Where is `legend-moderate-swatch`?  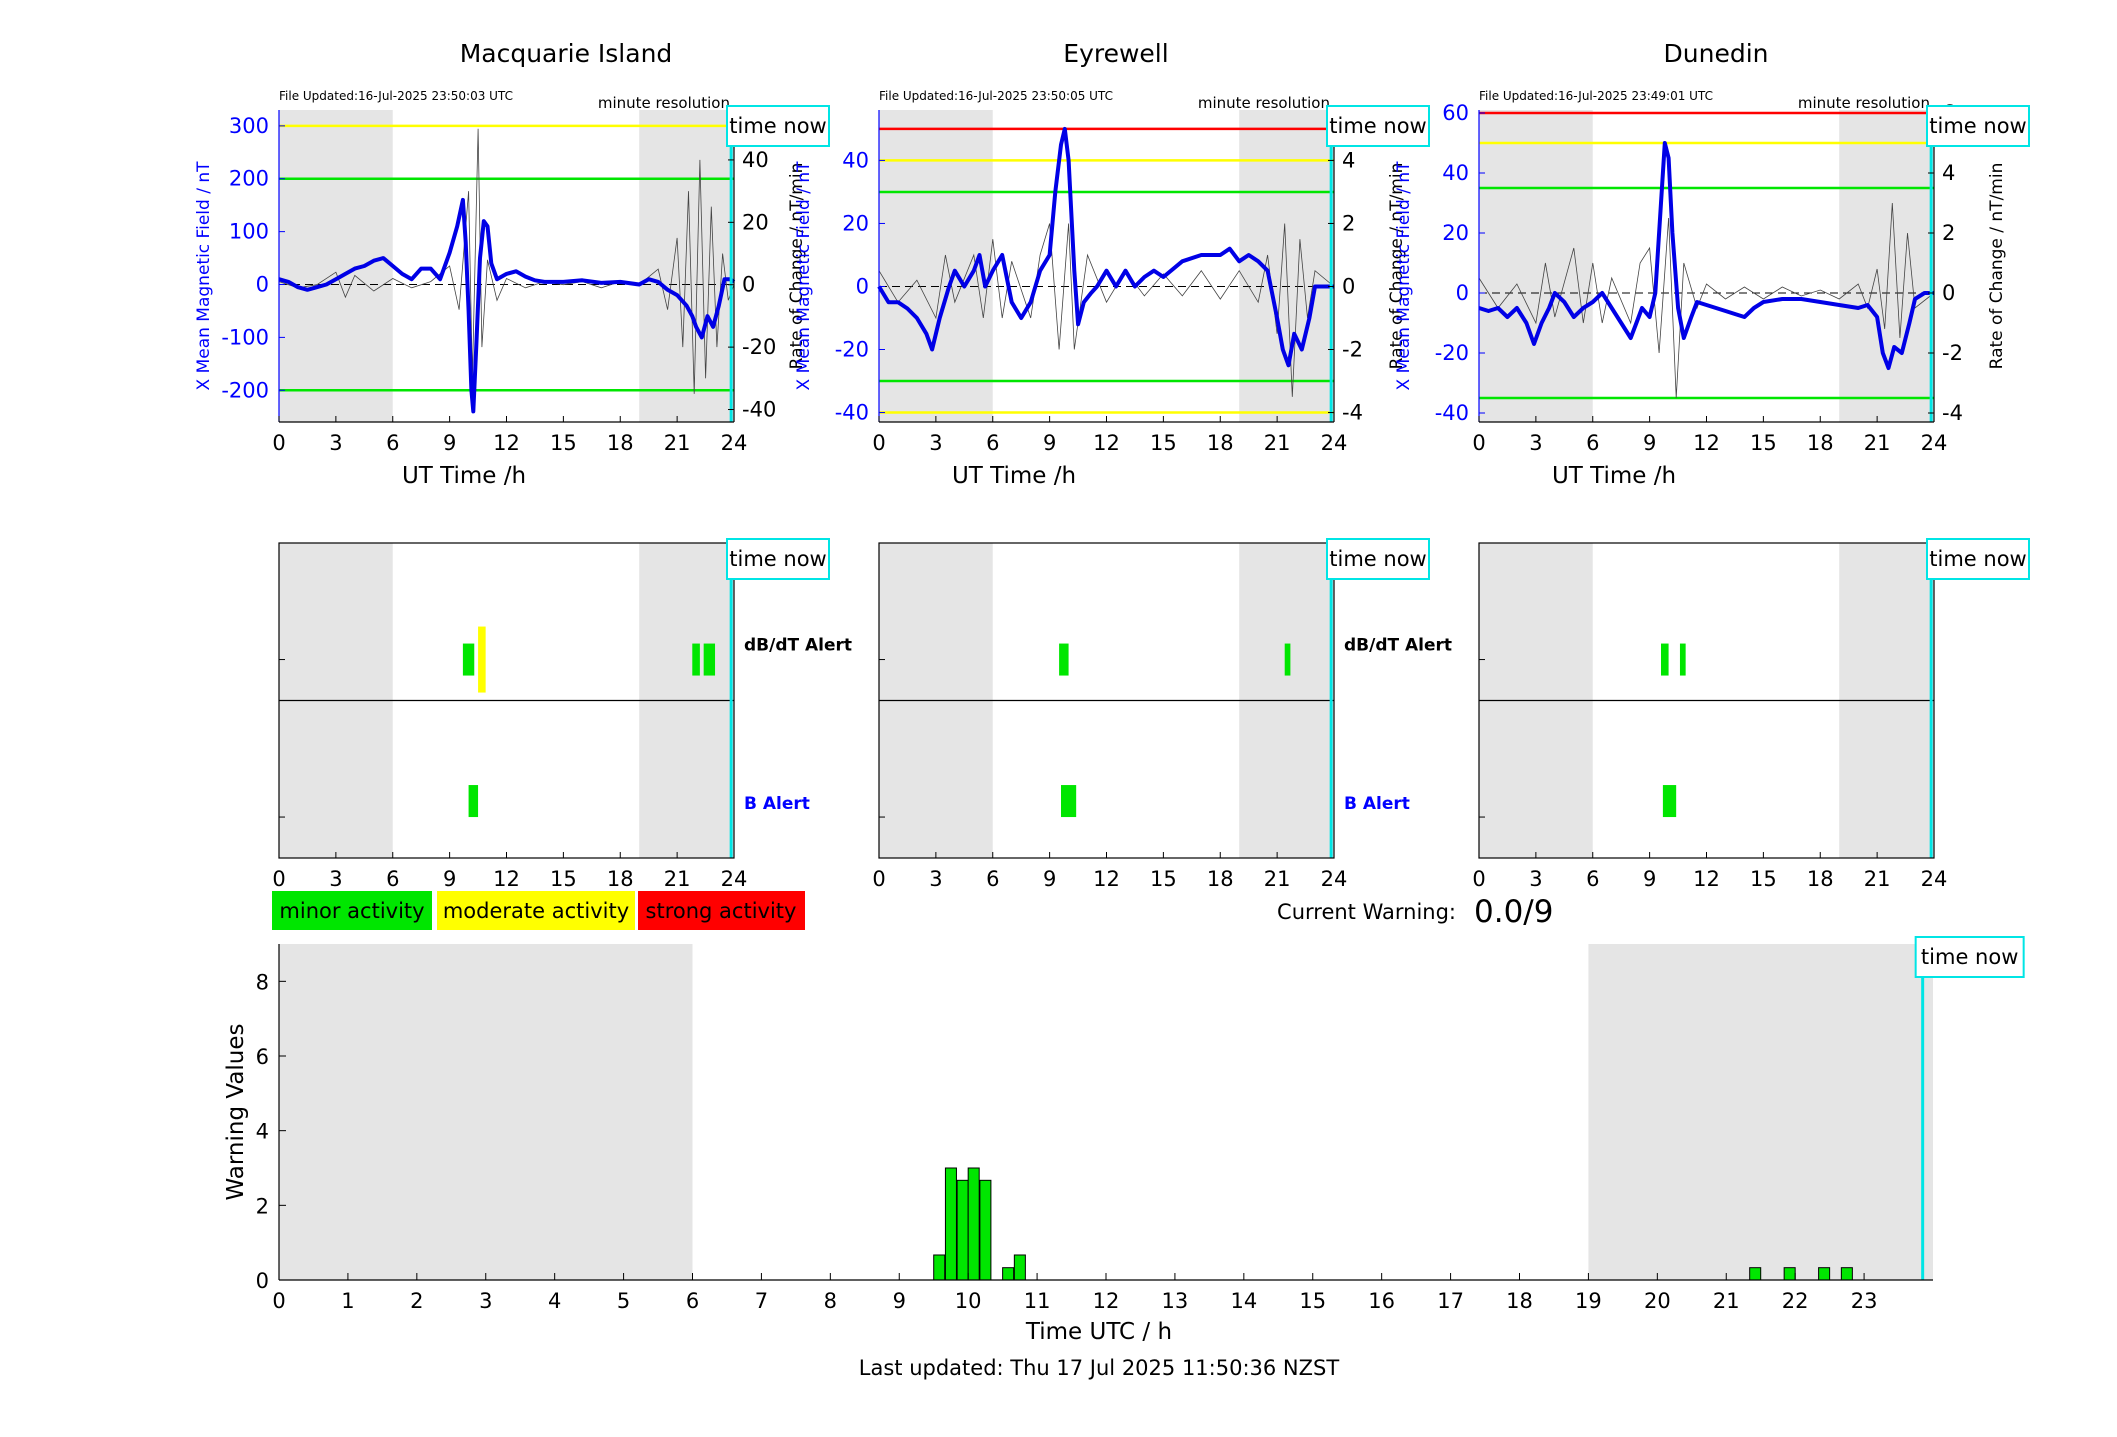
legend-moderate-swatch is located at coordinates (536, 910).